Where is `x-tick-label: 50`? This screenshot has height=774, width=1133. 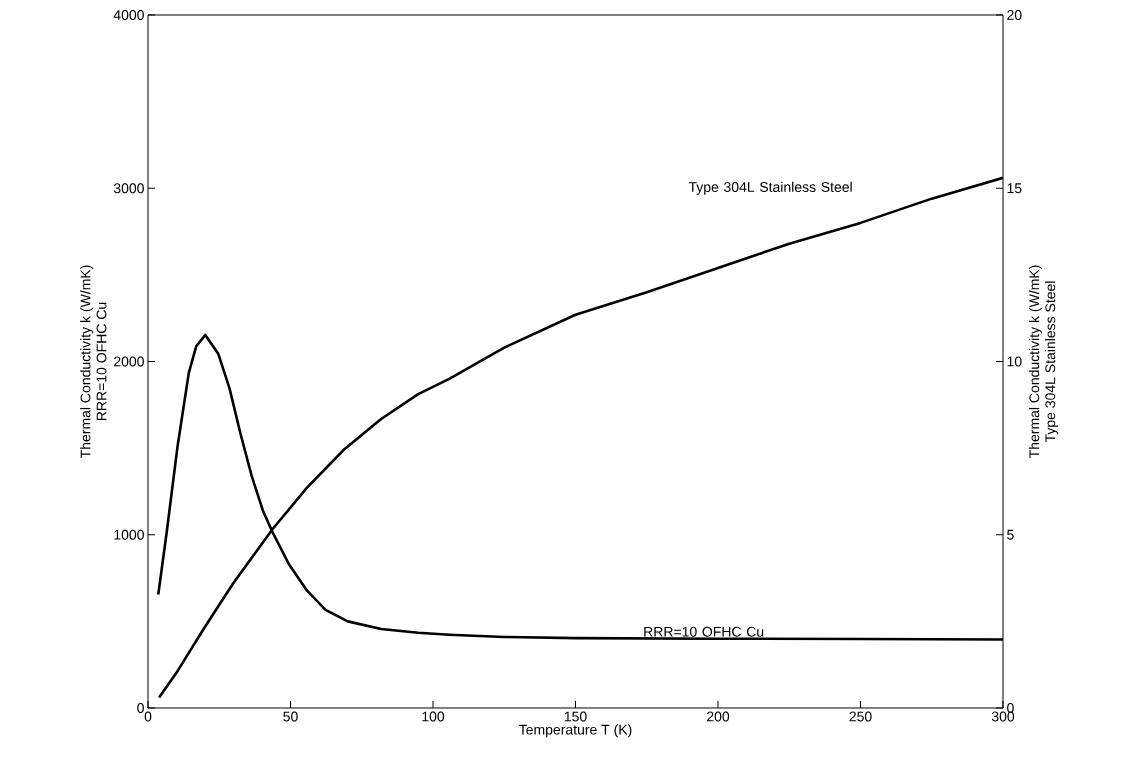
x-tick-label: 50 is located at coordinates (290, 716).